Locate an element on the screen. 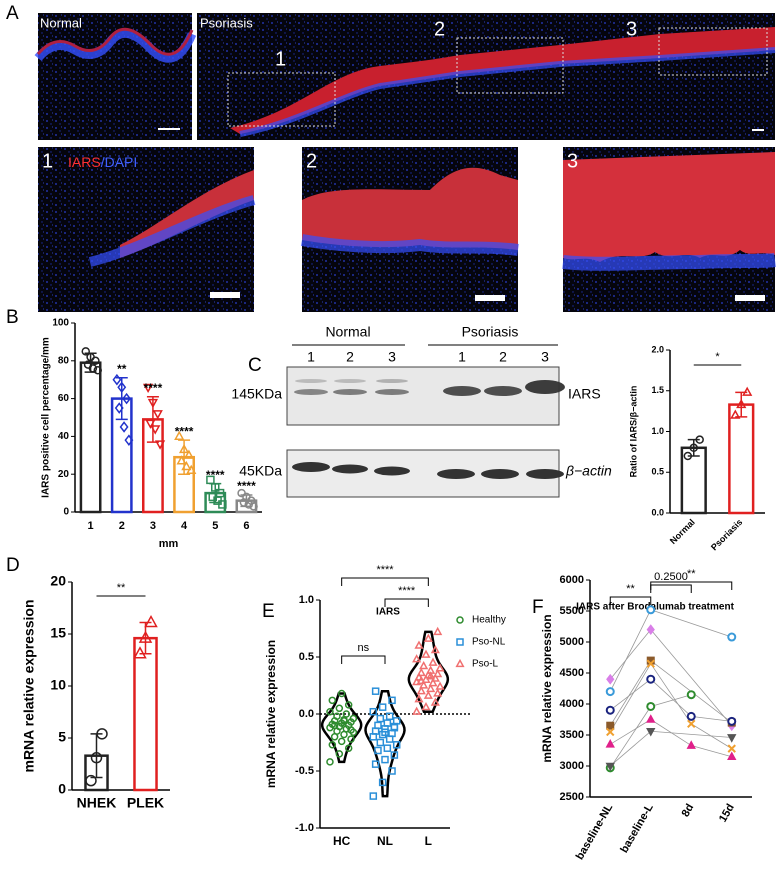  panel-letter: B is located at coordinates (12, 317).